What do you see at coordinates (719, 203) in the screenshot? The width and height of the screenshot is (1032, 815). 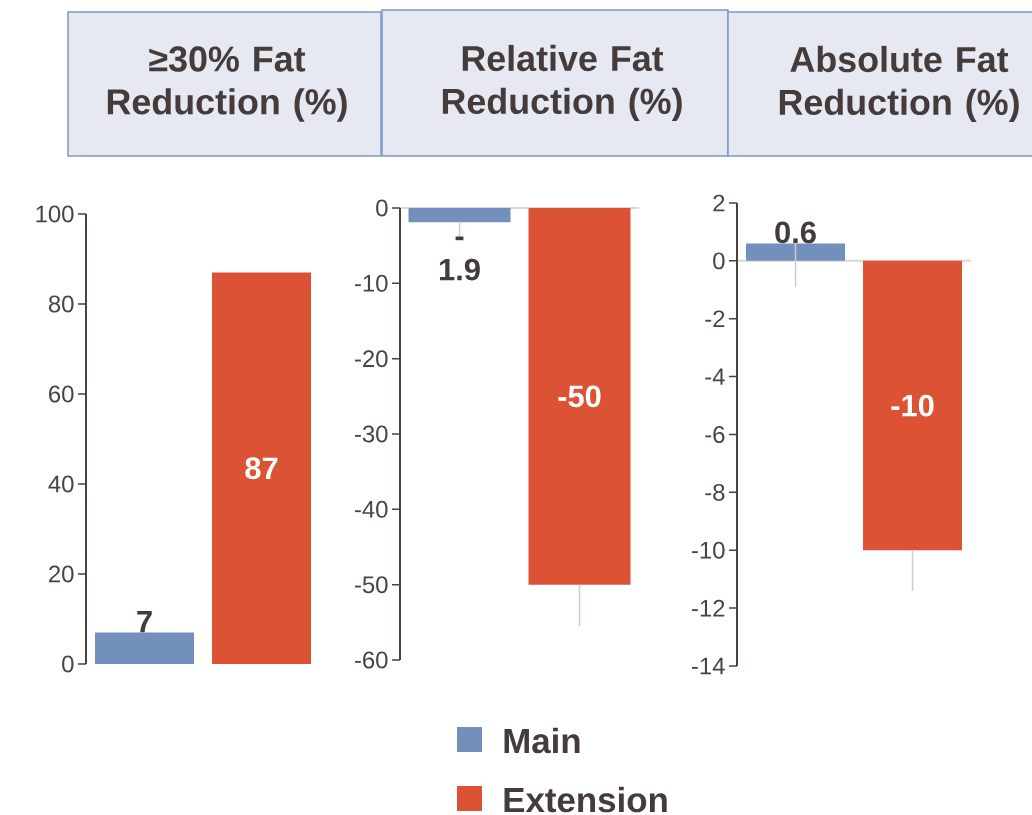 I see `y-tick-label: 2` at bounding box center [719, 203].